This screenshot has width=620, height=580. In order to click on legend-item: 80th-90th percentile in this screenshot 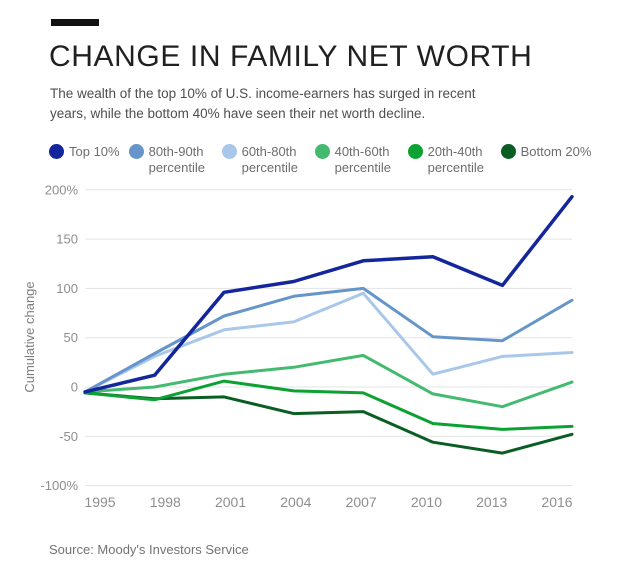, I will do `click(170, 160)`.